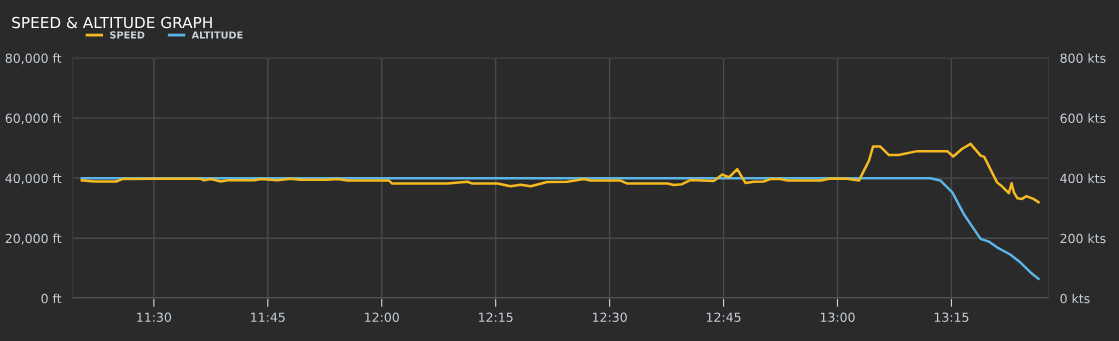  I want to click on legend-label: ALTITUDE, so click(217, 35).